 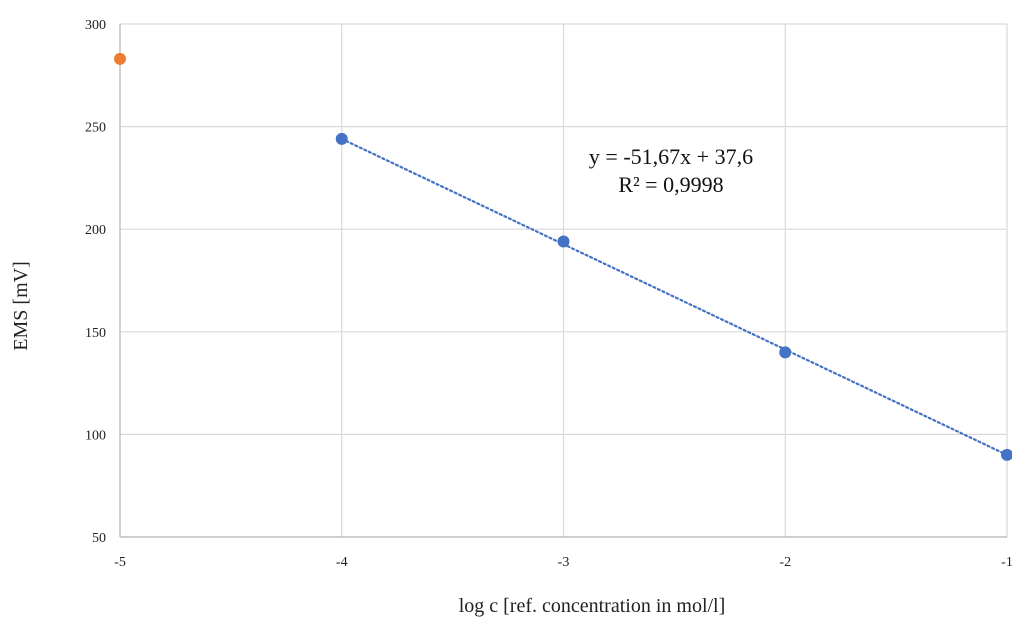 I want to click on y-tick-label: 250, so click(x=95, y=128).